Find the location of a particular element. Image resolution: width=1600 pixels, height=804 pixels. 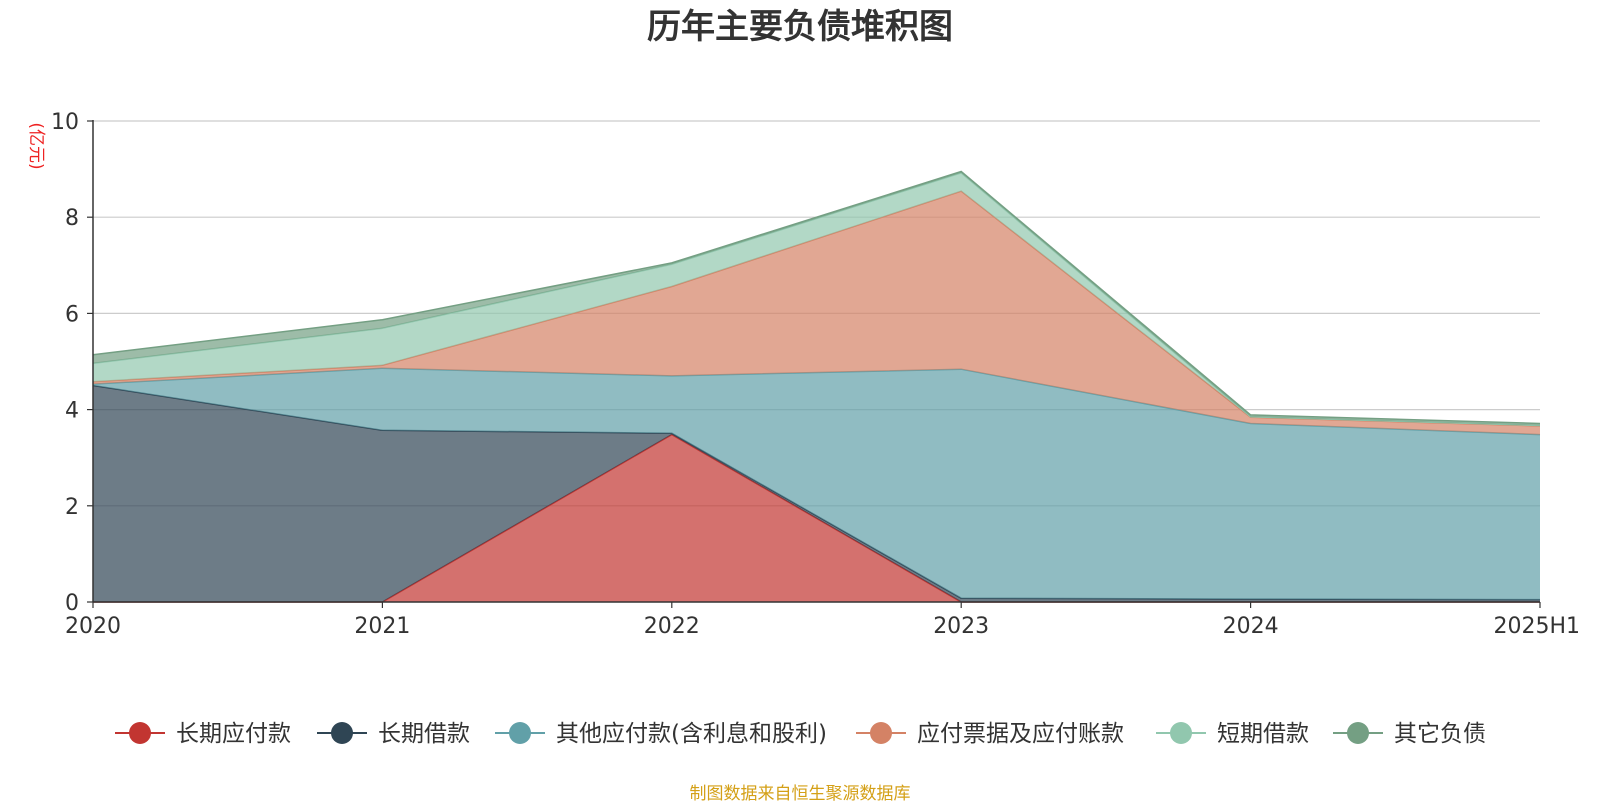

y-tick-label: 8 is located at coordinates (72, 218).